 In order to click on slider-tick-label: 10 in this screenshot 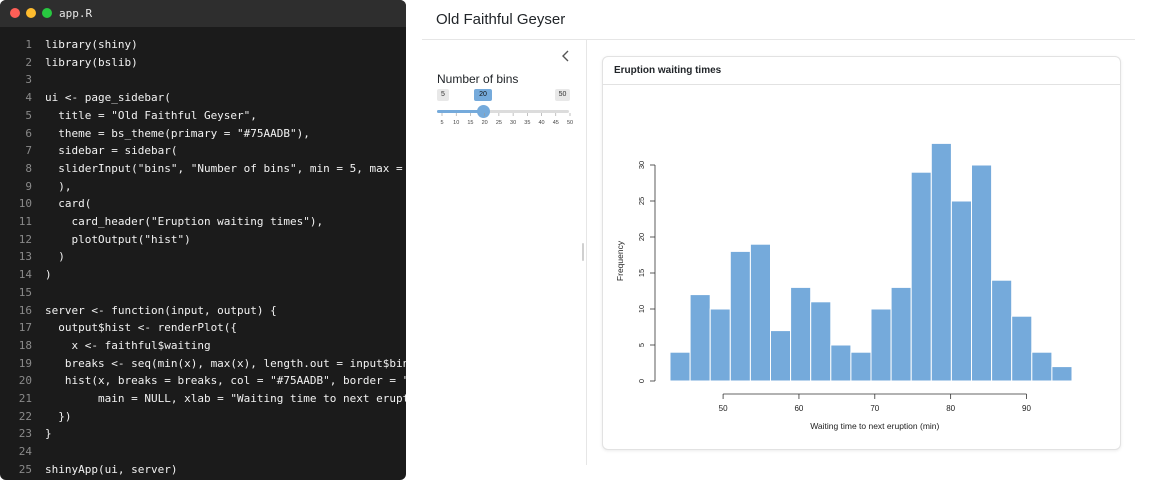, I will do `click(456, 123)`.